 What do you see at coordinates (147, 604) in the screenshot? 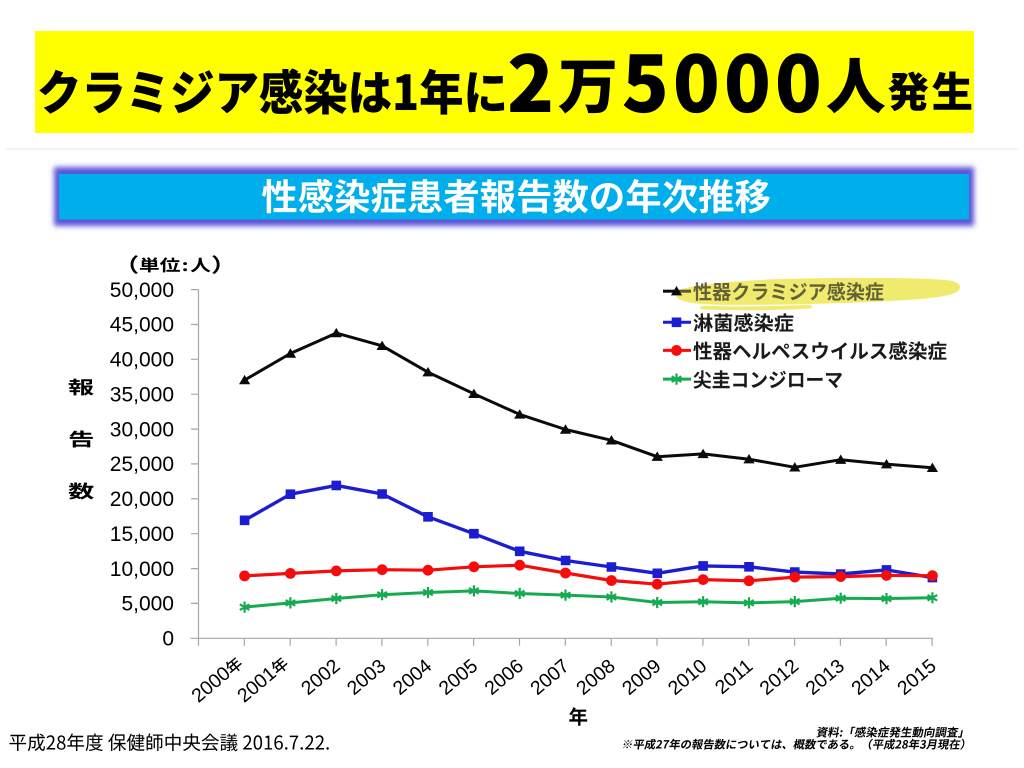
I see `svg-text: 5,000` at bounding box center [147, 604].